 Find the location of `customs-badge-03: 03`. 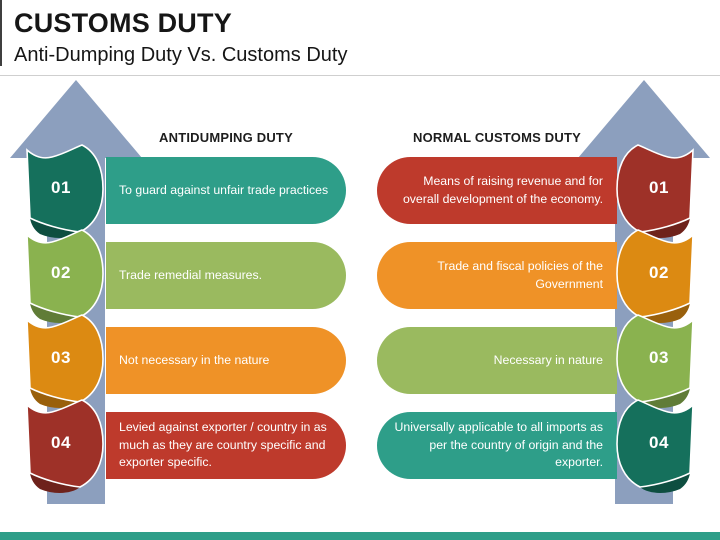

customs-badge-03: 03 is located at coordinates (656, 361).